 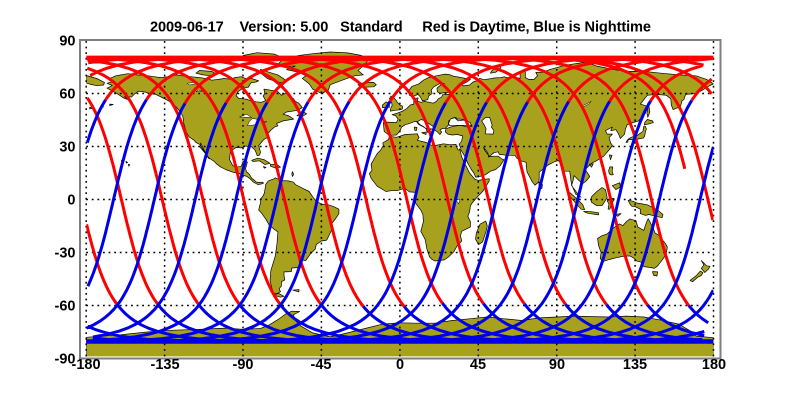 What do you see at coordinates (65, 254) in the screenshot?
I see `svg-text: -30` at bounding box center [65, 254].